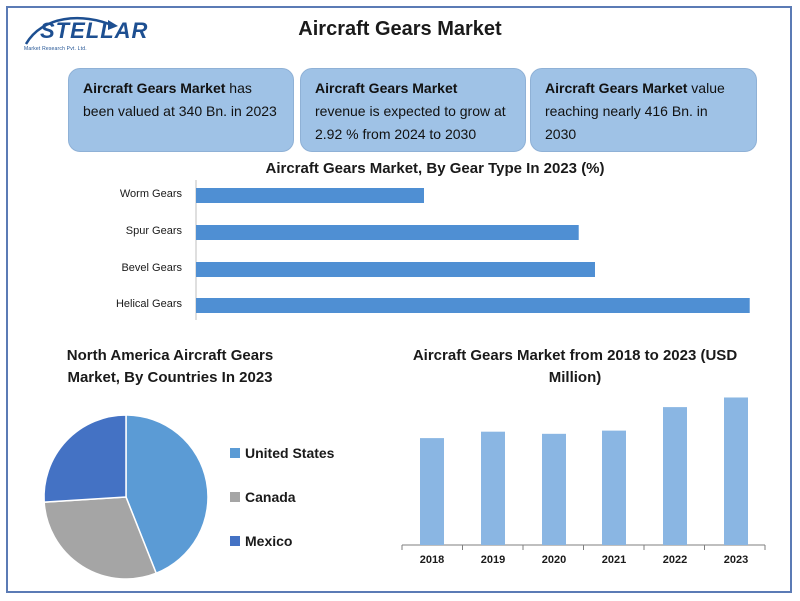  What do you see at coordinates (493, 488) in the screenshot?
I see `column-bar-2019` at bounding box center [493, 488].